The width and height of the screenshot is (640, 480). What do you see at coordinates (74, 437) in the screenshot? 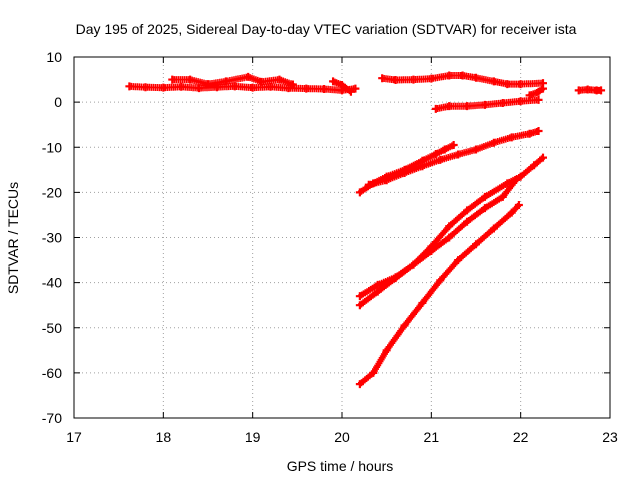
I see `x-tick-label: 17` at bounding box center [74, 437].